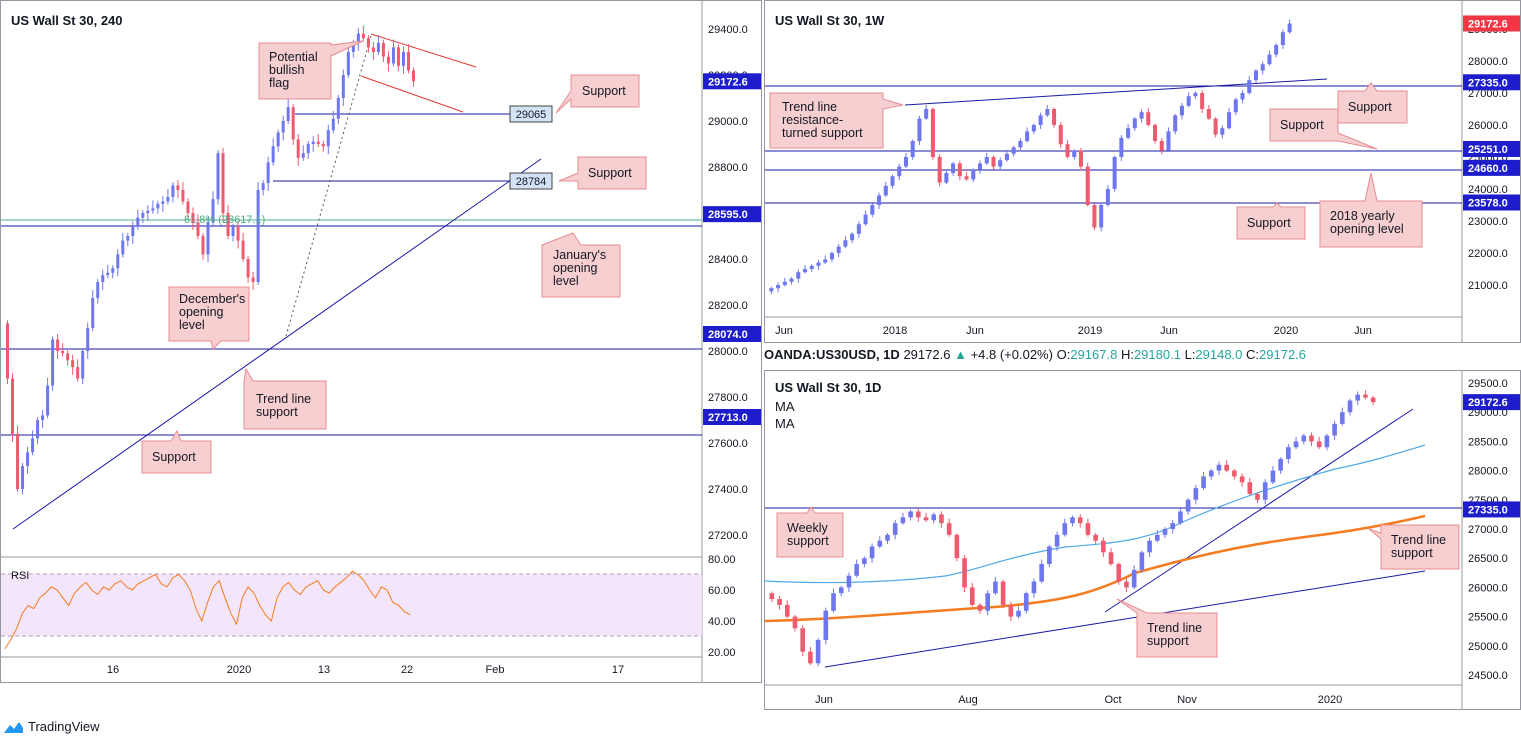 The width and height of the screenshot is (1521, 741). What do you see at coordinates (1488, 83) in the screenshot?
I see `price-tag-label: 27335.0` at bounding box center [1488, 83].